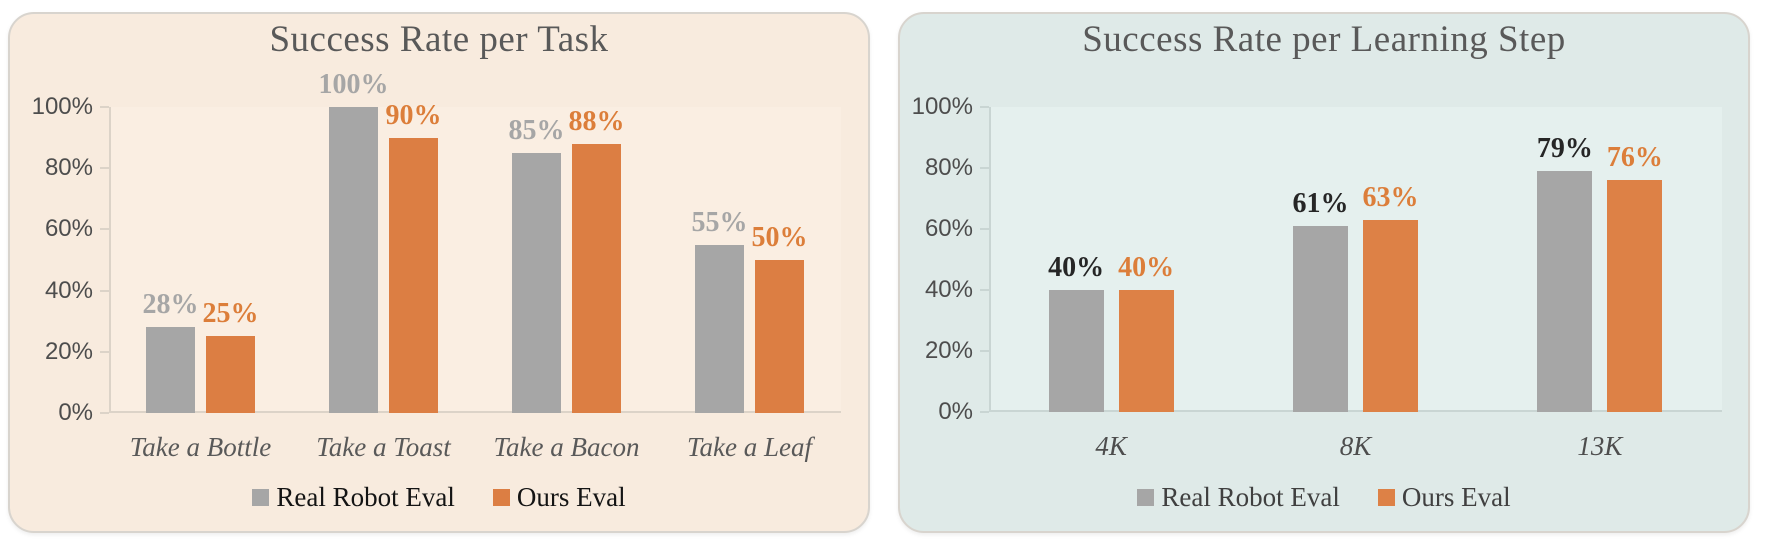  Describe the element at coordinates (719, 329) in the screenshot. I see `bar-real-robot-eval-take-a-leaf` at that location.